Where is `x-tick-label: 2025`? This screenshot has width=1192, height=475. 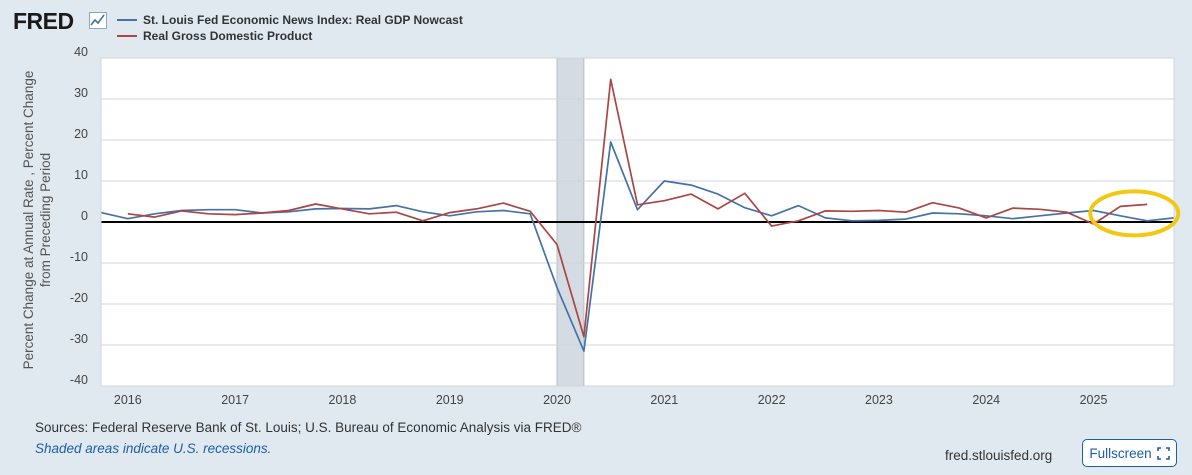 x-tick-label: 2025 is located at coordinates (1094, 400).